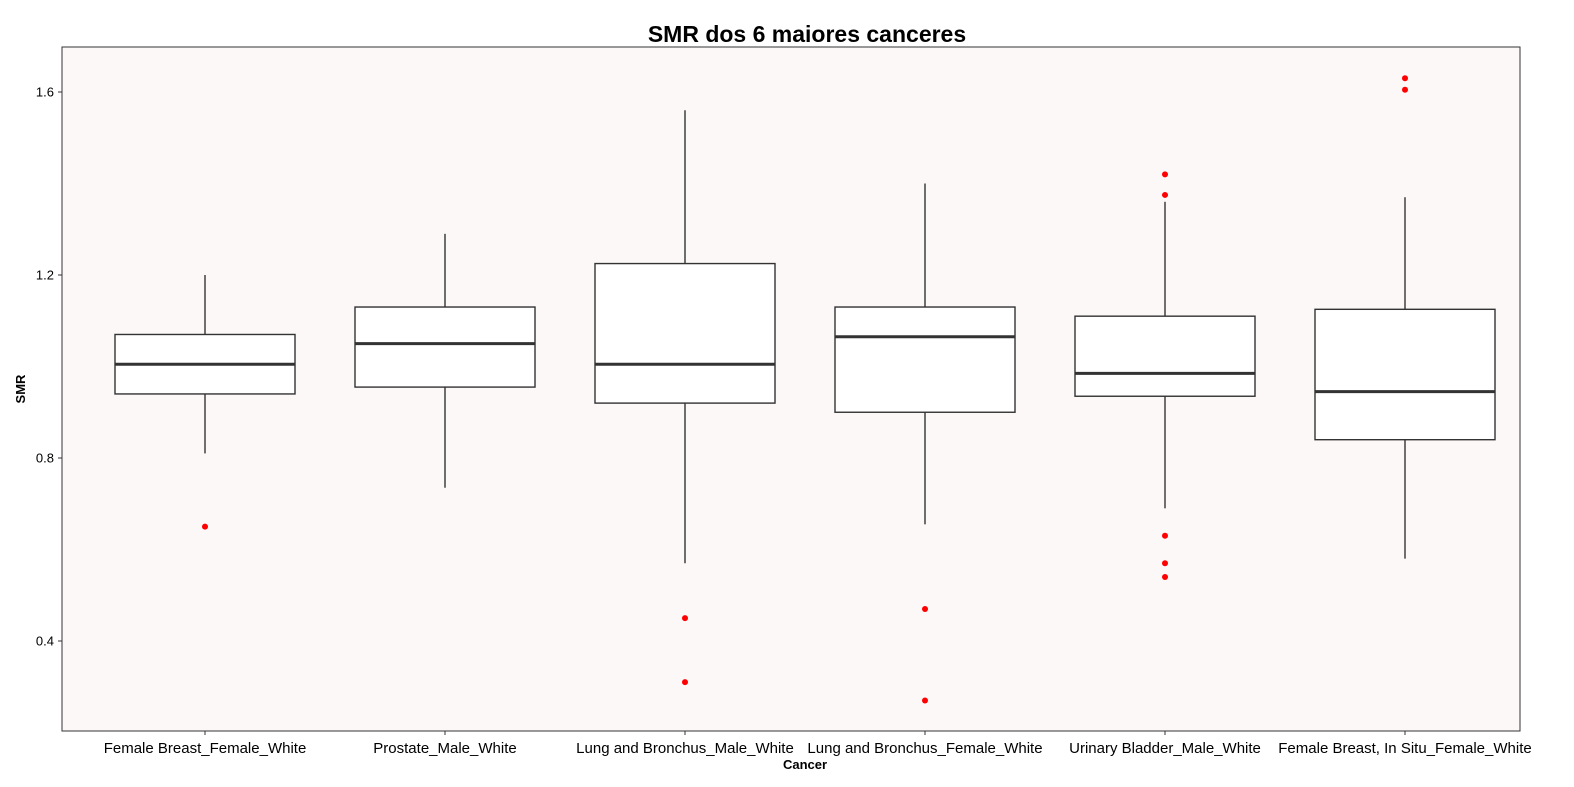 This screenshot has height=787, width=1574. Describe the element at coordinates (1404, 748) in the screenshot. I see `x-tick-label-5: Female Breast, In Situ_Female_White` at that location.